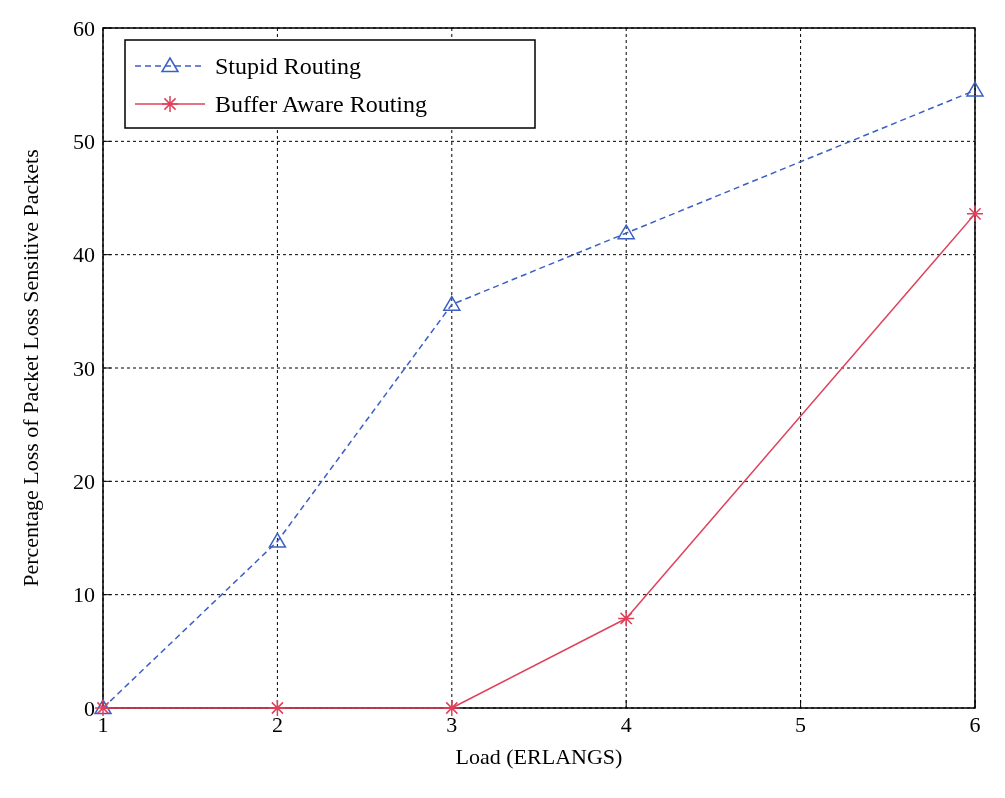 This screenshot has height=798, width=1005. What do you see at coordinates (30, 368) in the screenshot?
I see `y-axis-title: Percentage Loss of Packet Loss Sensitive Packets` at bounding box center [30, 368].